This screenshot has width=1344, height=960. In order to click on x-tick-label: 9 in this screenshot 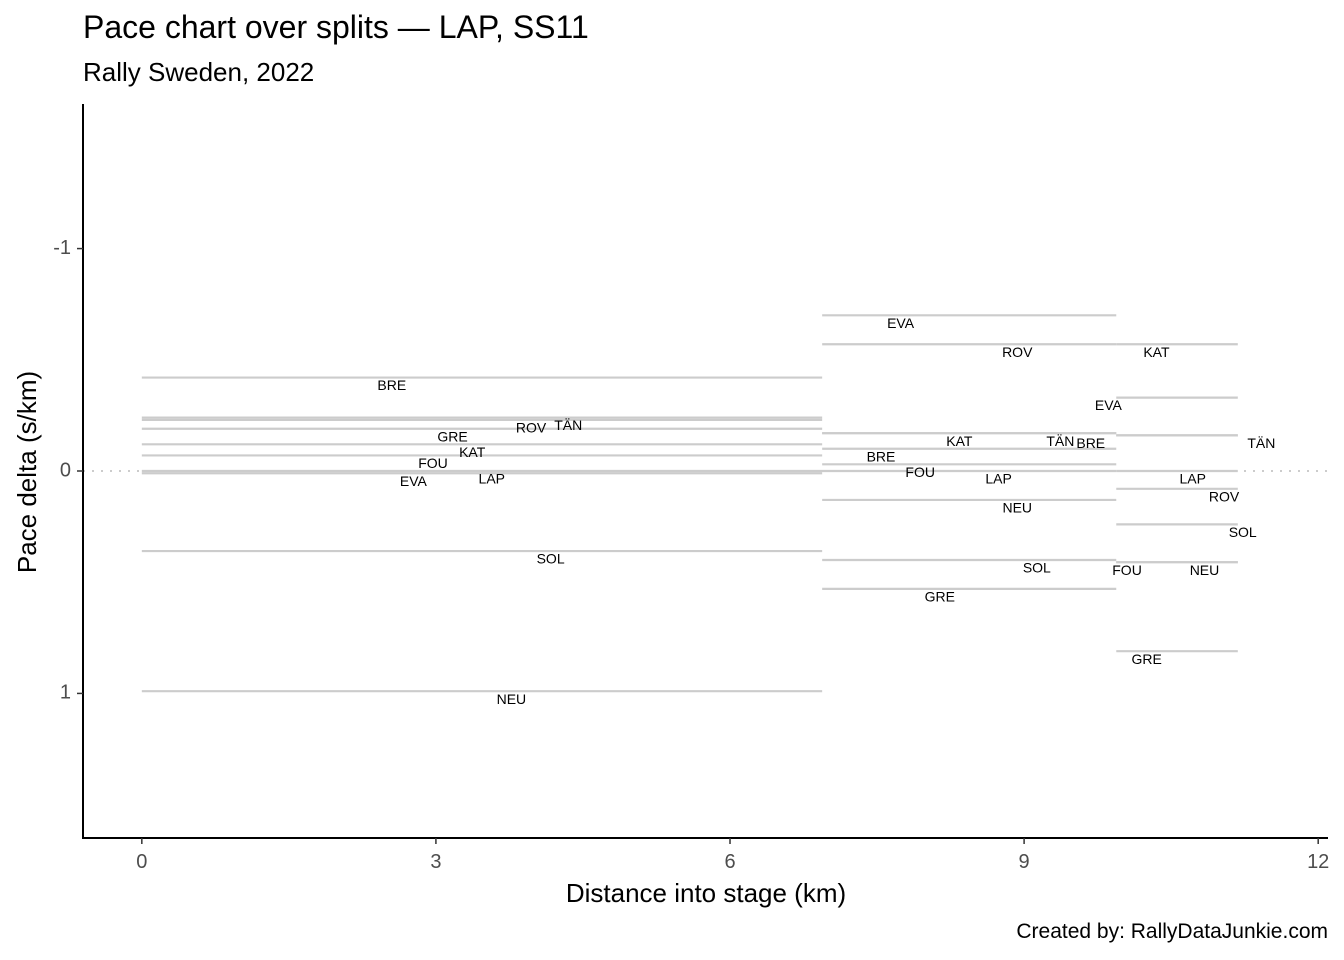, I will do `click(1024, 862)`.